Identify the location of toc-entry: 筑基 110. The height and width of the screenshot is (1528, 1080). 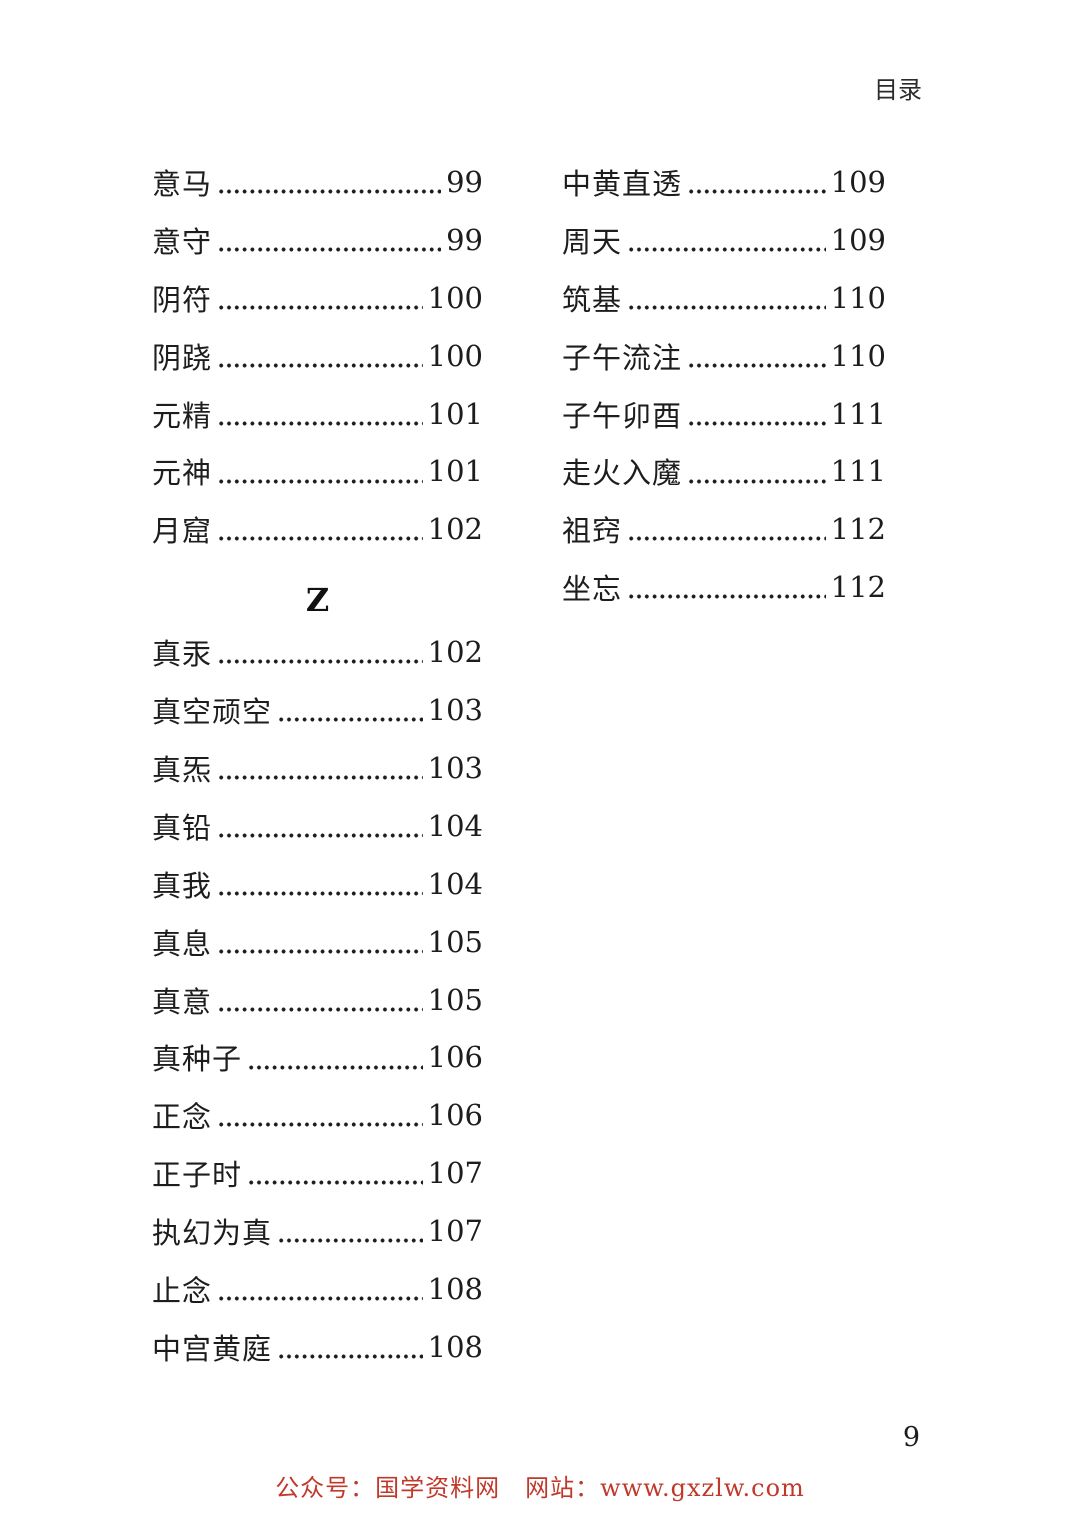
(724, 298).